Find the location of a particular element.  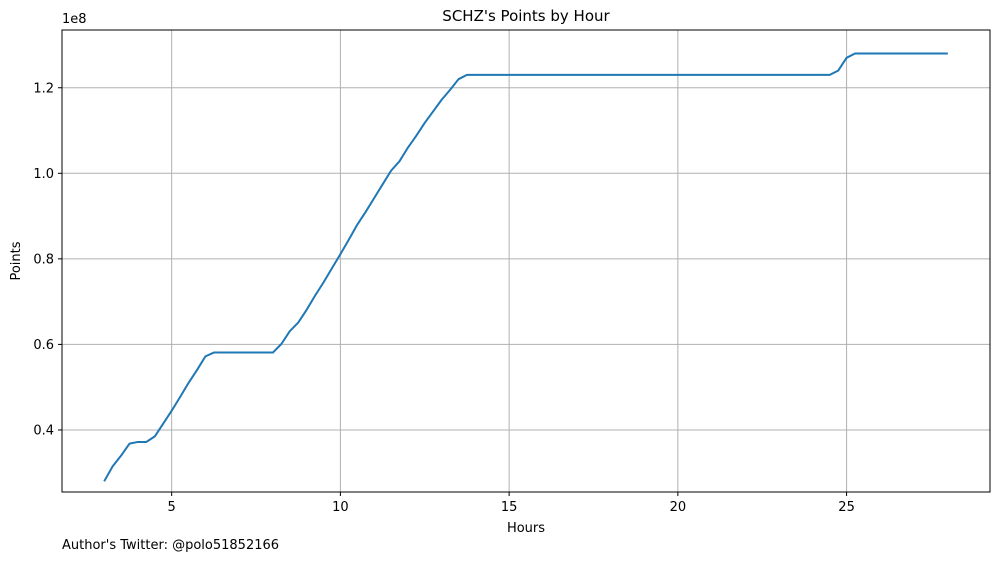

y-axis-offset-label: 1e8 is located at coordinates (74, 19).